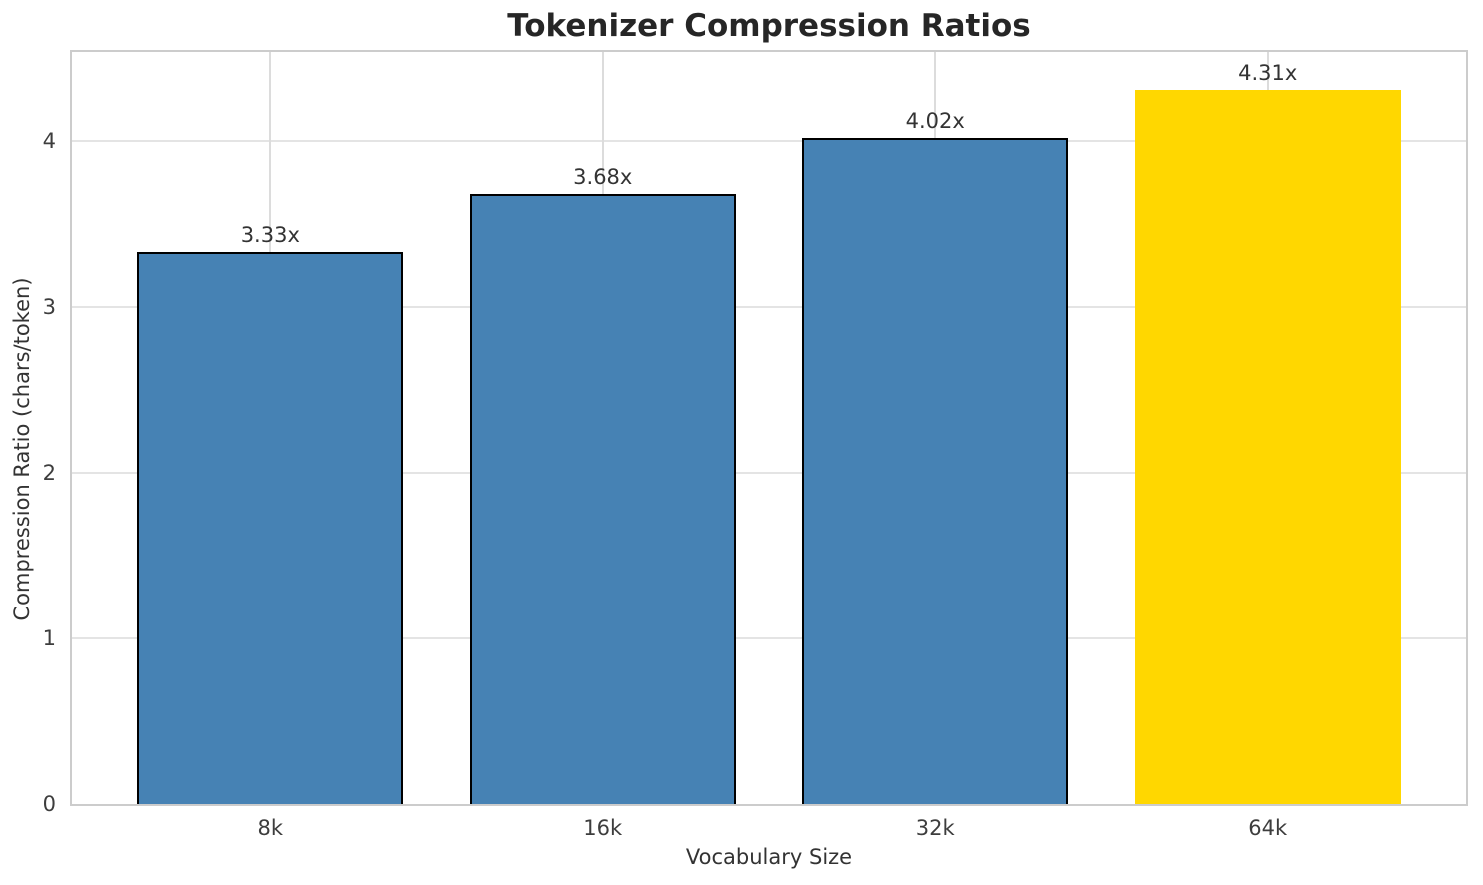 This screenshot has height=885, width=1483. Describe the element at coordinates (769, 26) in the screenshot. I see `chart-title: Tokenizer Compression Ratios` at that location.